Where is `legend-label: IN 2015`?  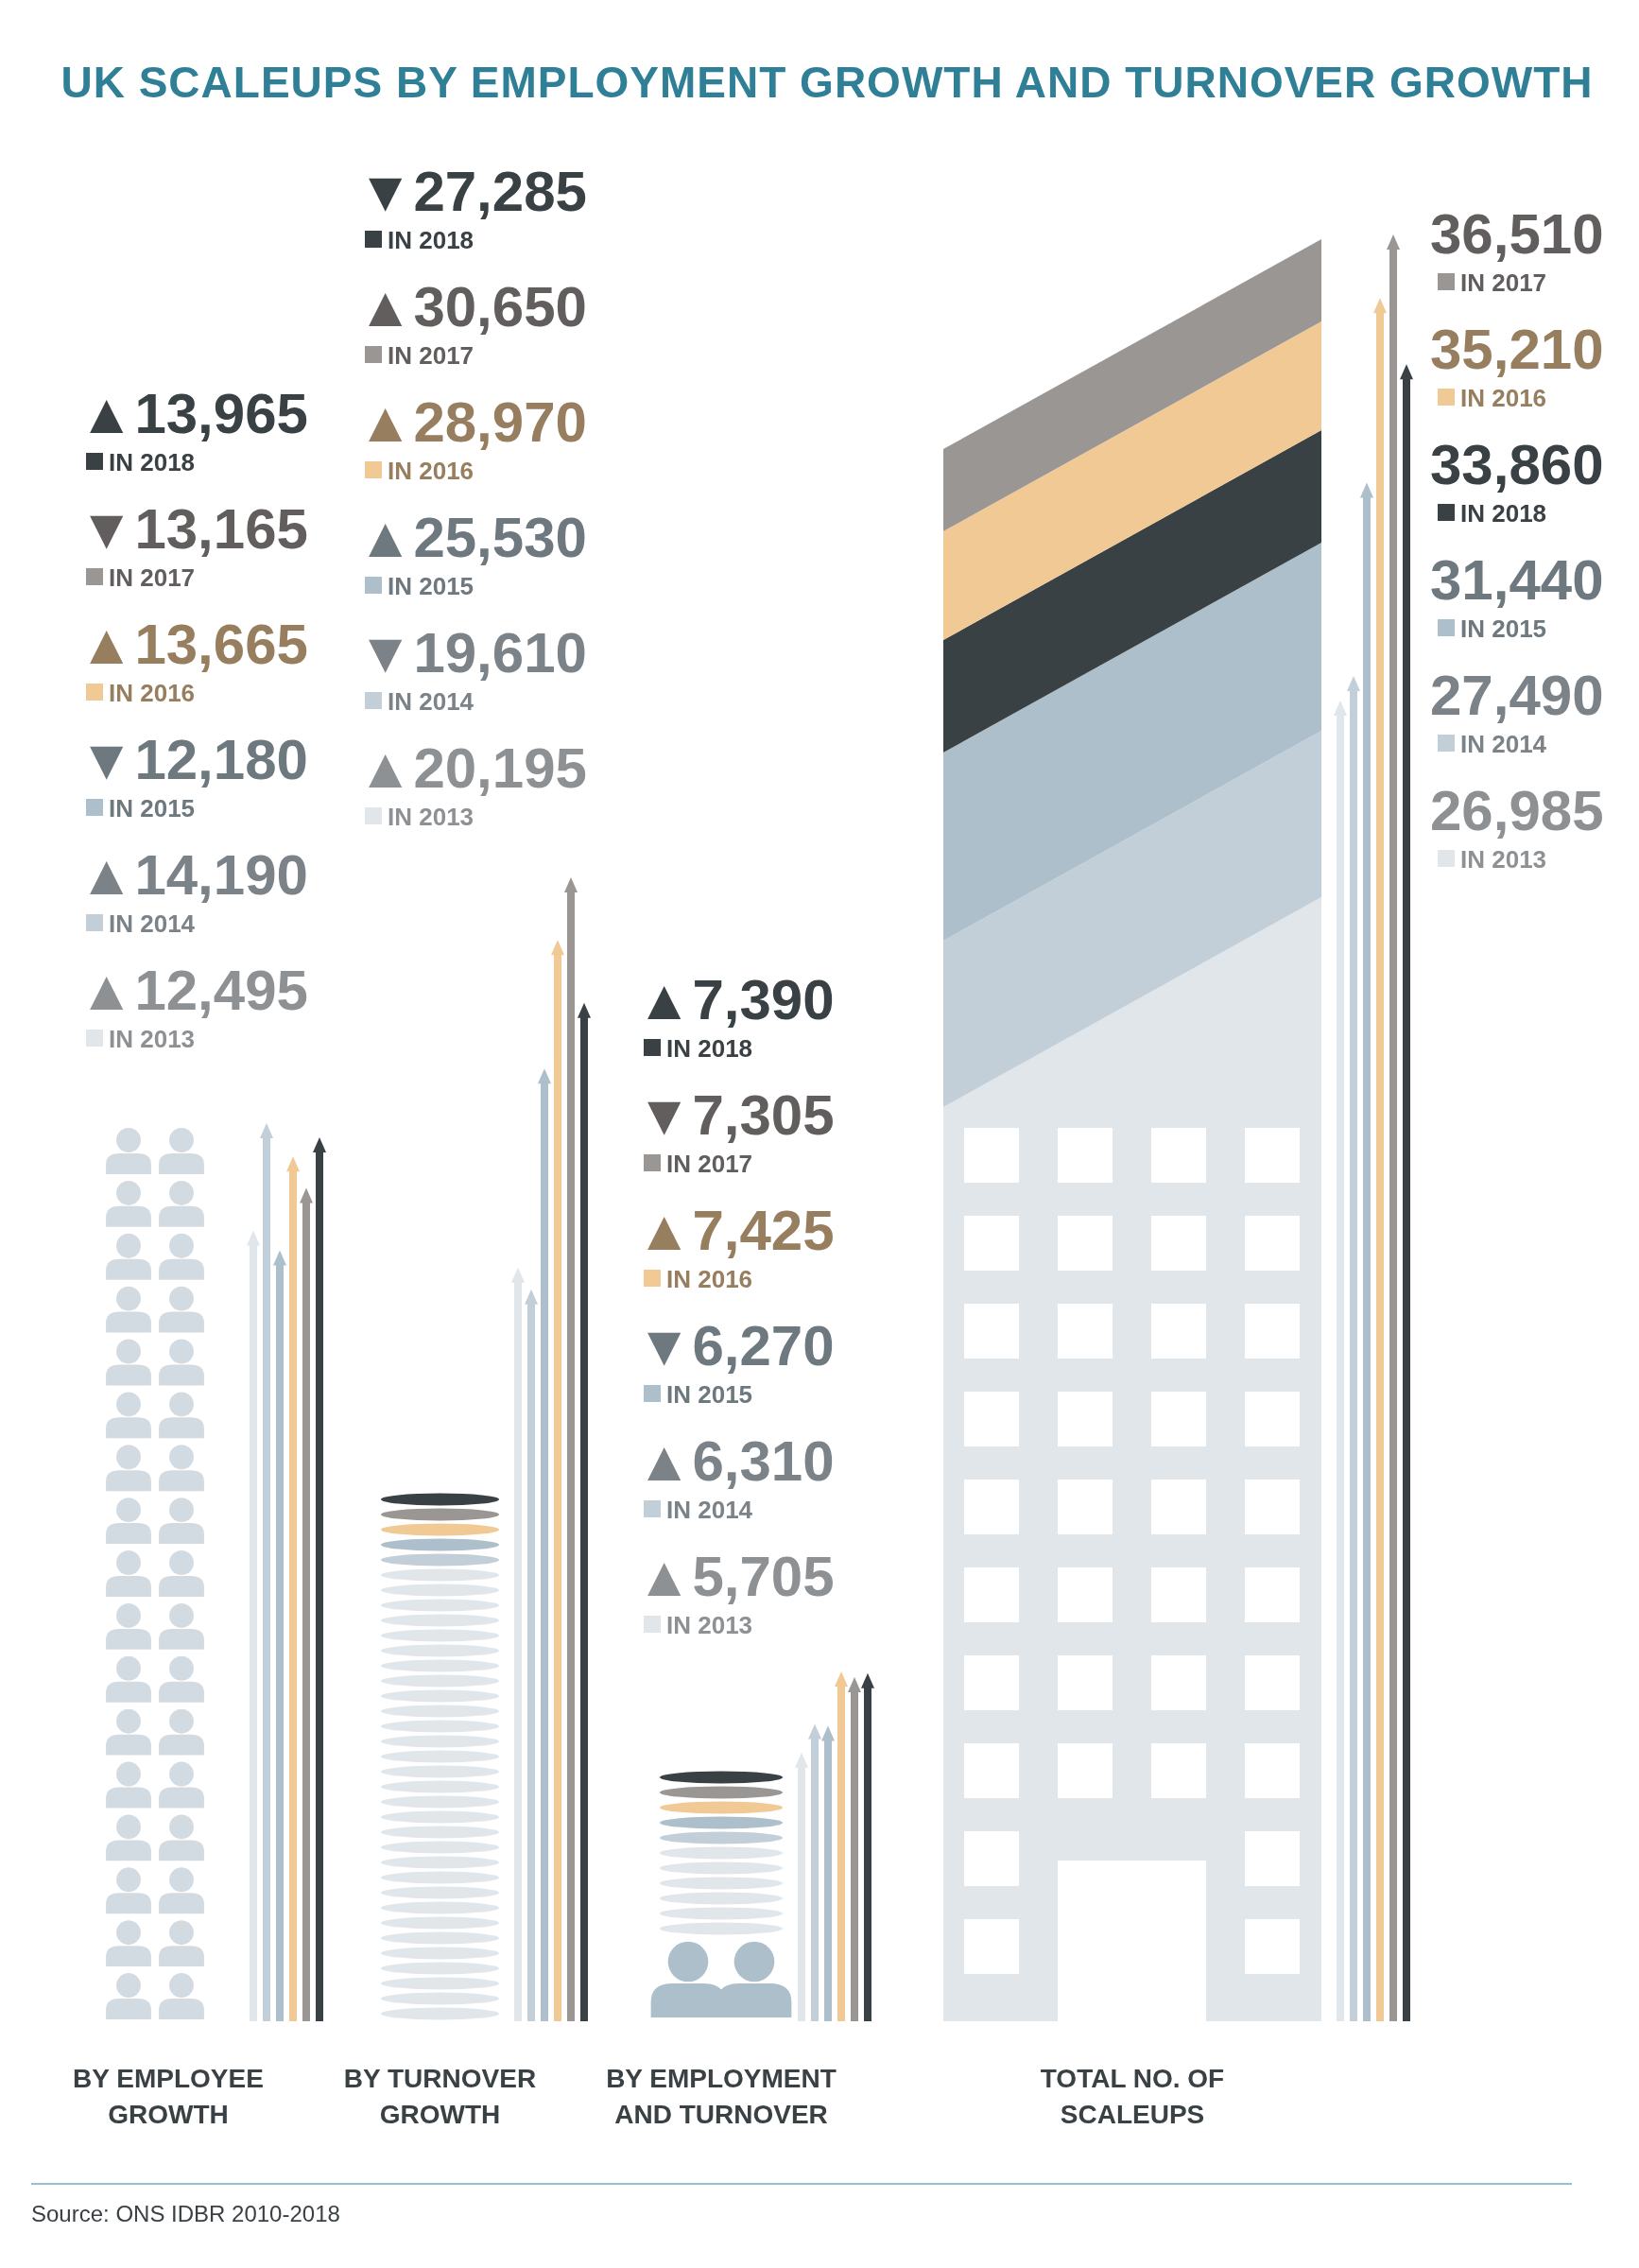
legend-label: IN 2015 is located at coordinates (152, 808).